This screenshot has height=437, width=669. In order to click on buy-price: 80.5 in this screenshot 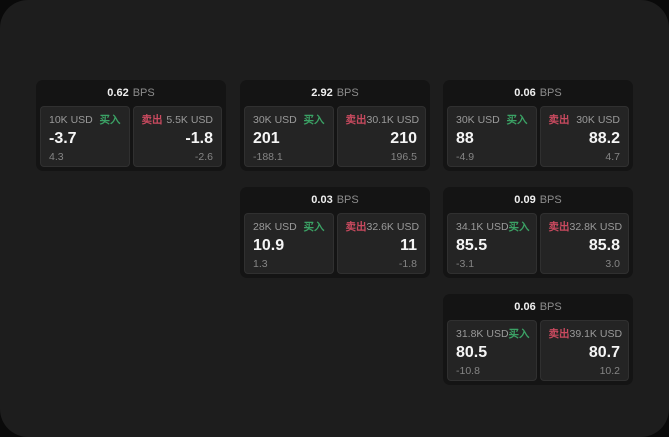, I will do `click(472, 353)`.